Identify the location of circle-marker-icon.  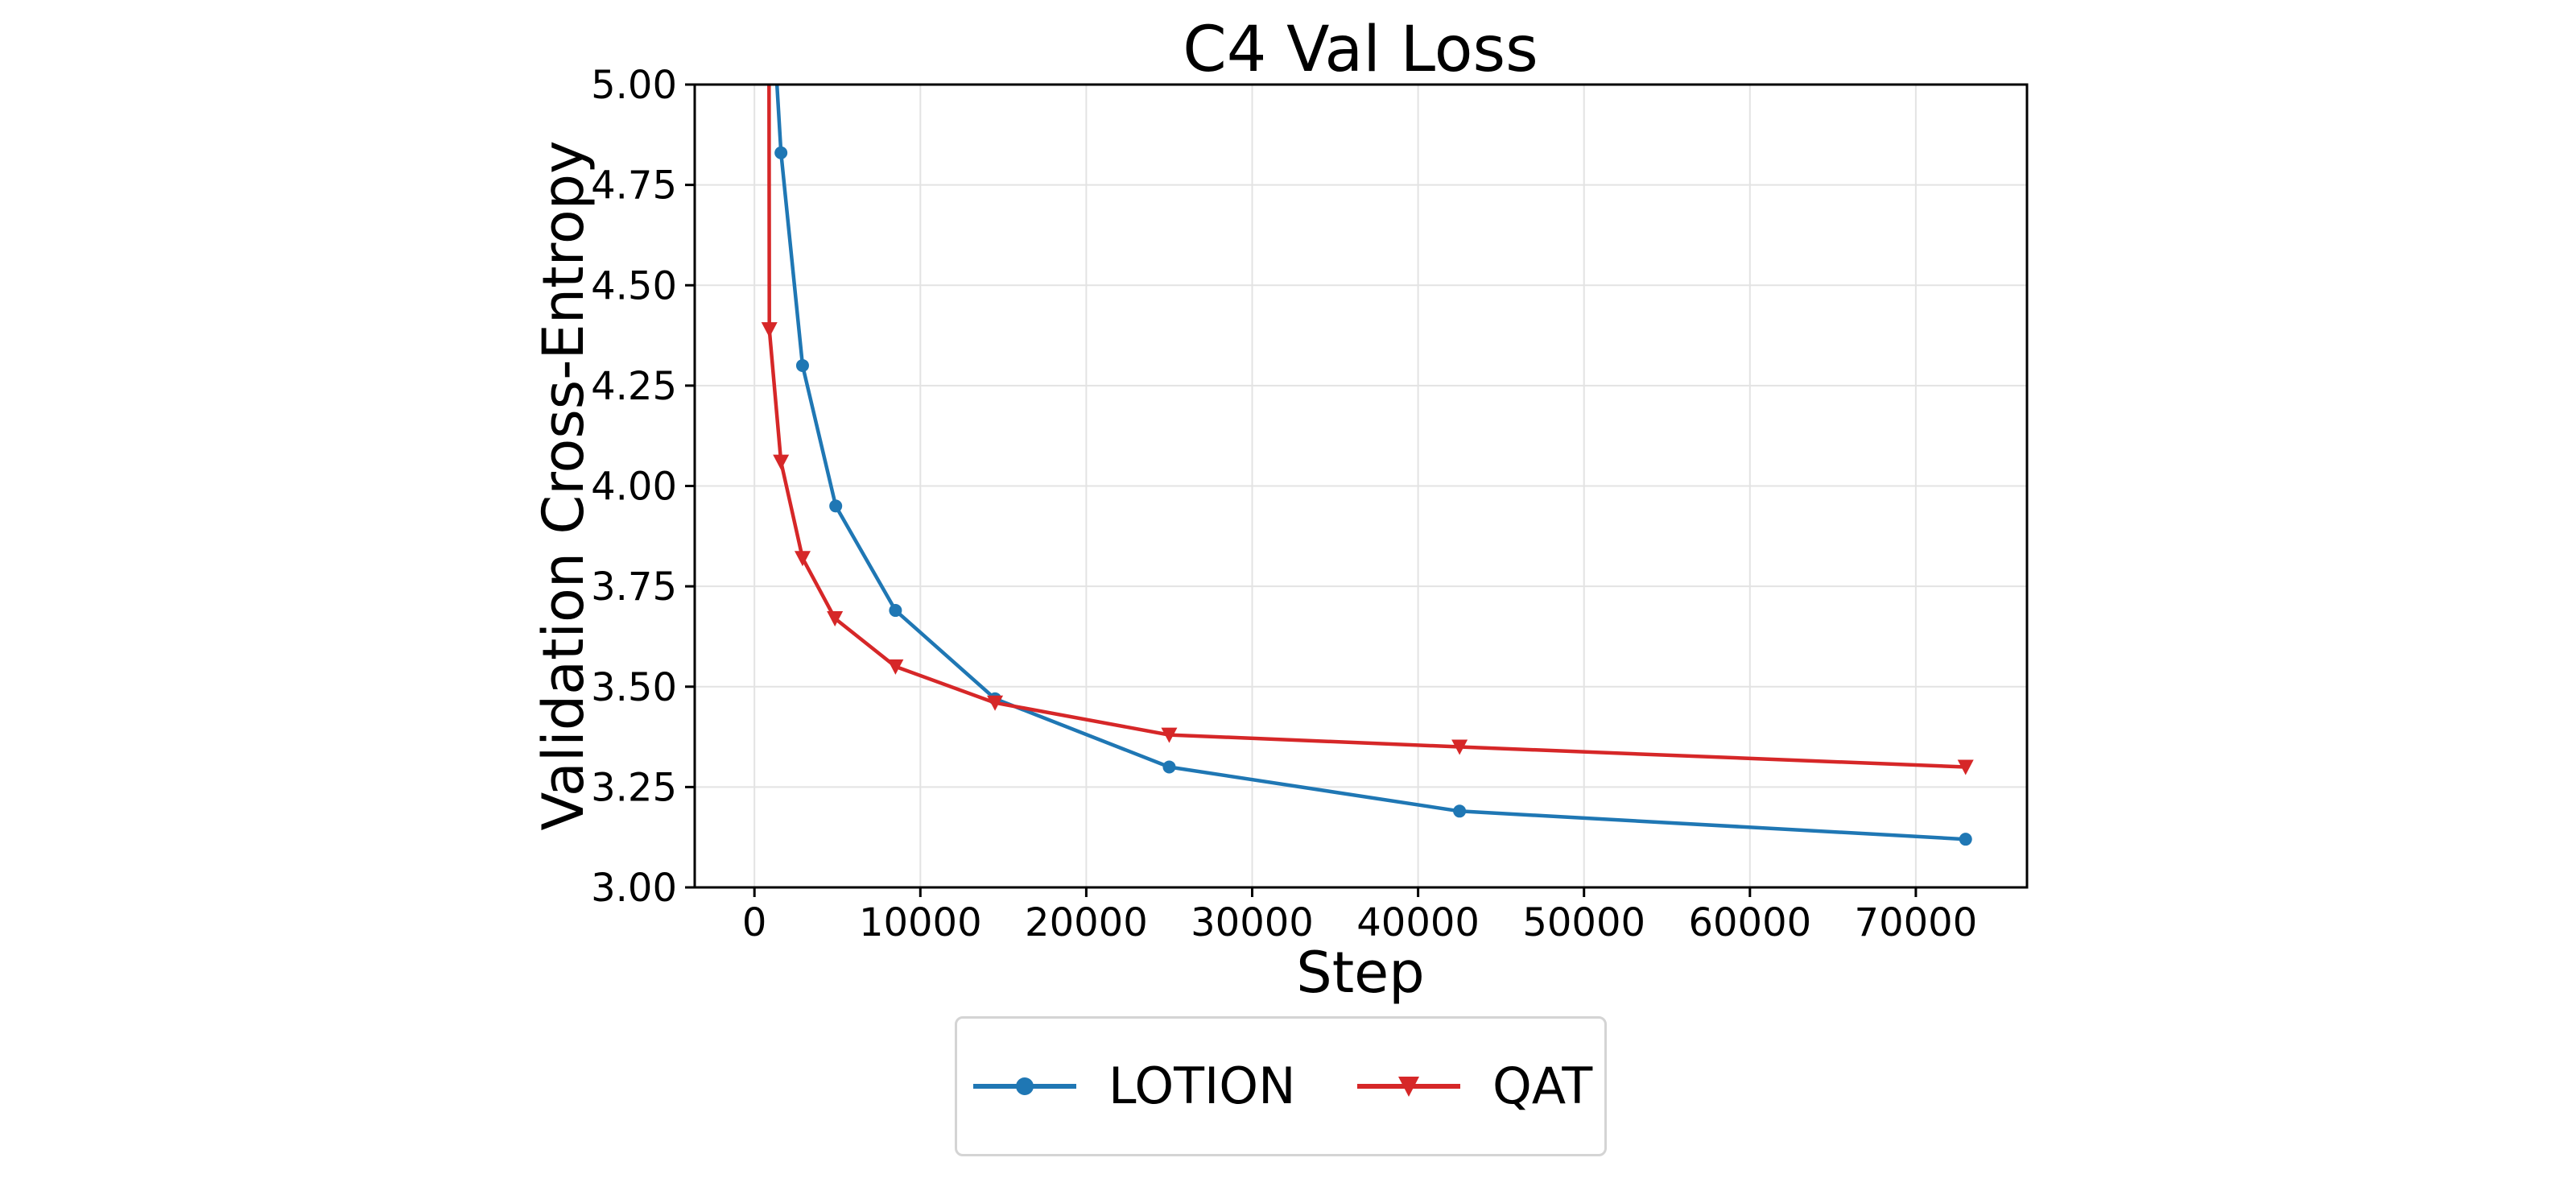
(1025, 1086).